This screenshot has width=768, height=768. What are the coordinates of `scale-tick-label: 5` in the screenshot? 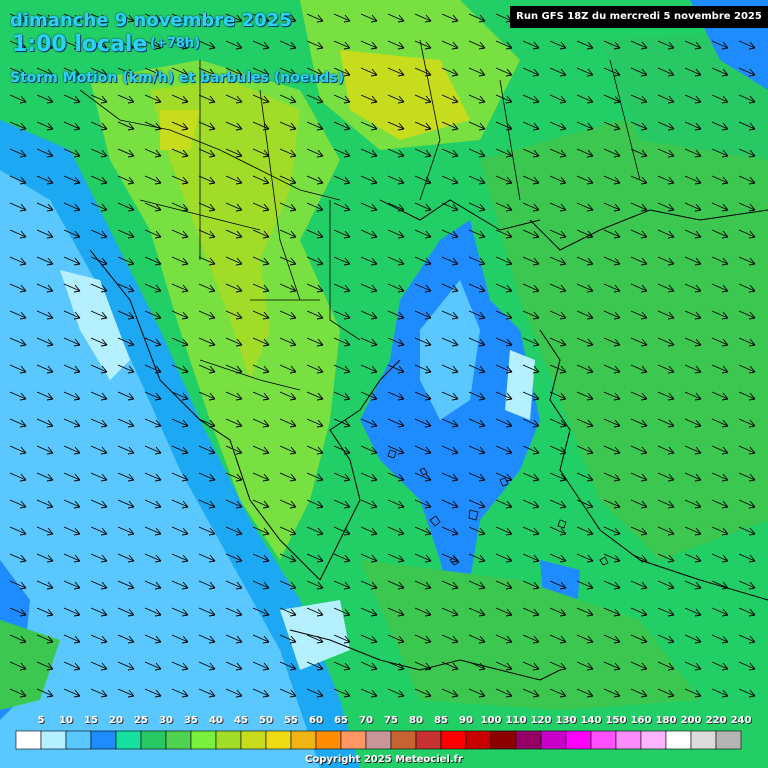 It's located at (41, 720).